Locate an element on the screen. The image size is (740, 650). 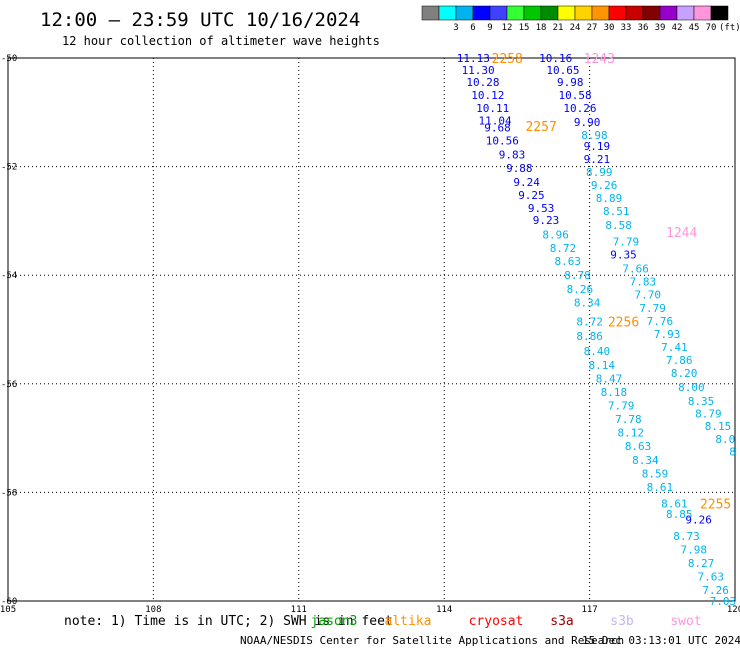
x-tick-label: 105 is located at coordinates (8, 610).